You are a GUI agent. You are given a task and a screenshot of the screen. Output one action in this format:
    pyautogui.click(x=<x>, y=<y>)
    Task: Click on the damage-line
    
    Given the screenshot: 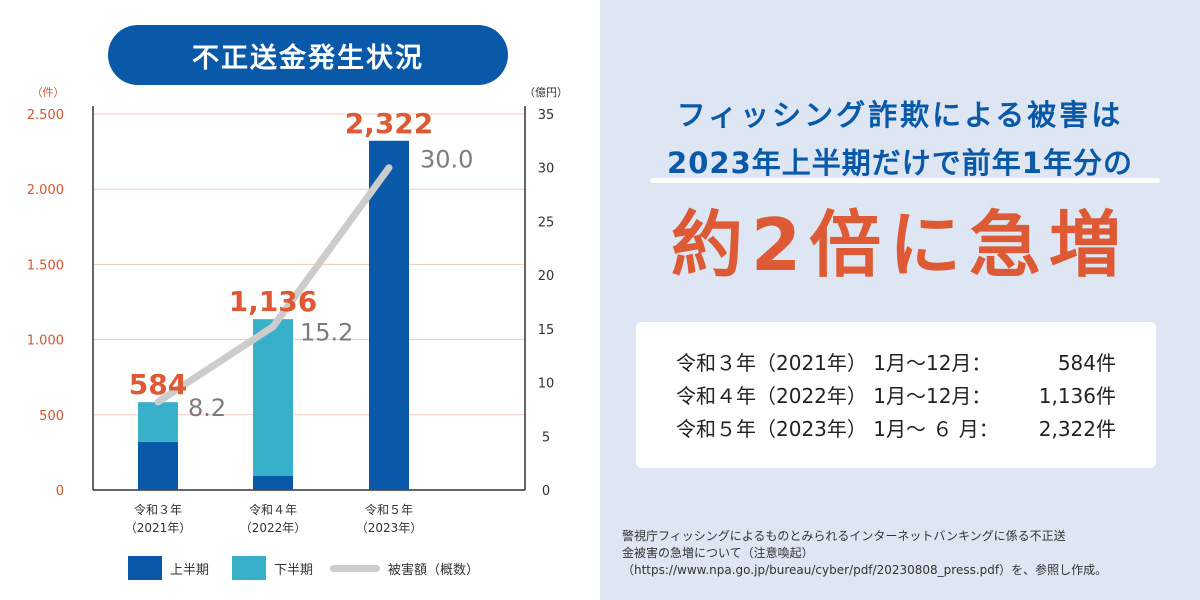 What is the action you would take?
    pyautogui.click(x=273, y=285)
    